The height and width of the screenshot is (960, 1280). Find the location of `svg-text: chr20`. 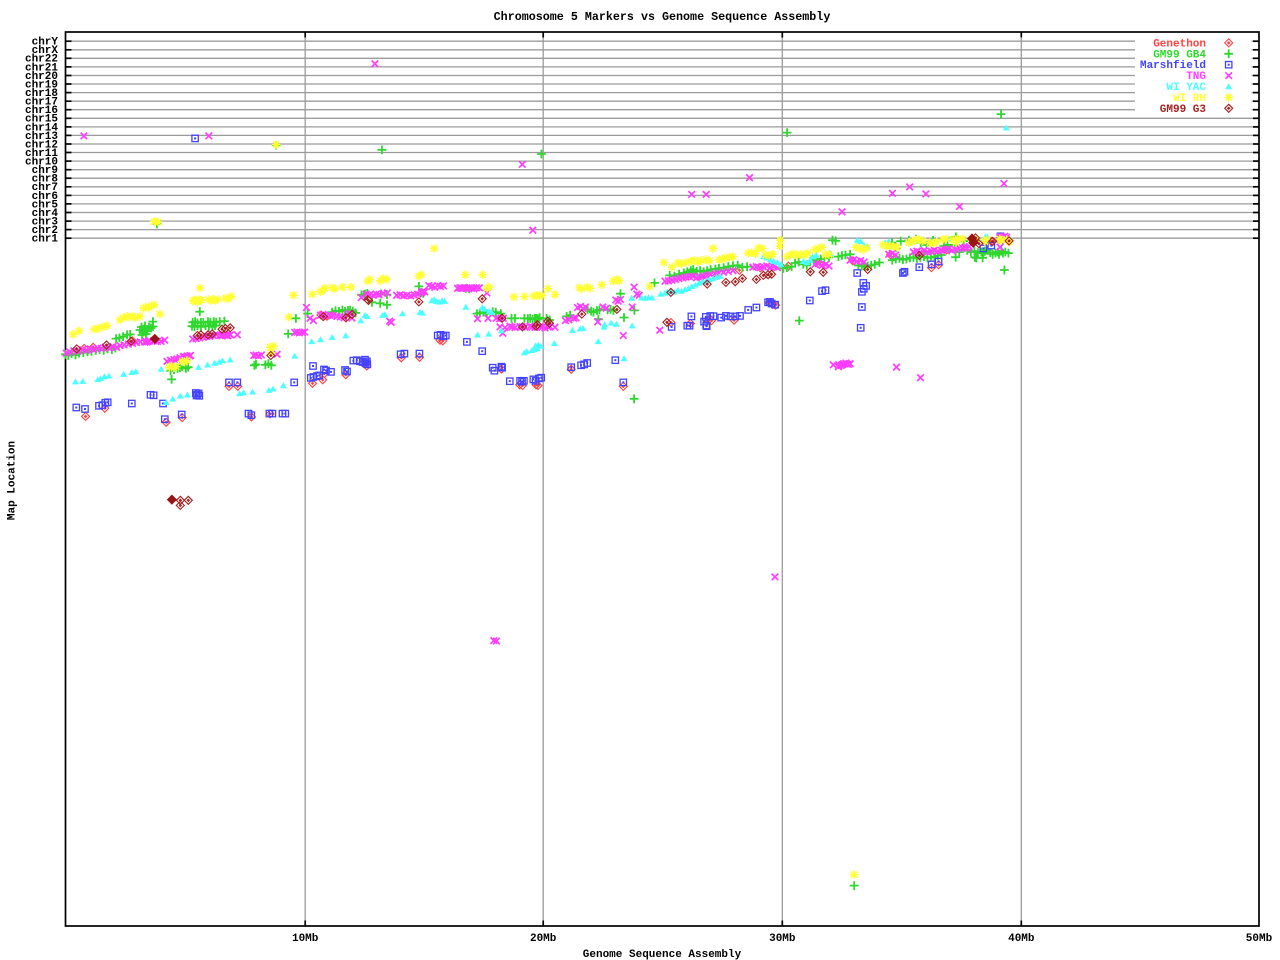

svg-text: chr20 is located at coordinates (41, 77).